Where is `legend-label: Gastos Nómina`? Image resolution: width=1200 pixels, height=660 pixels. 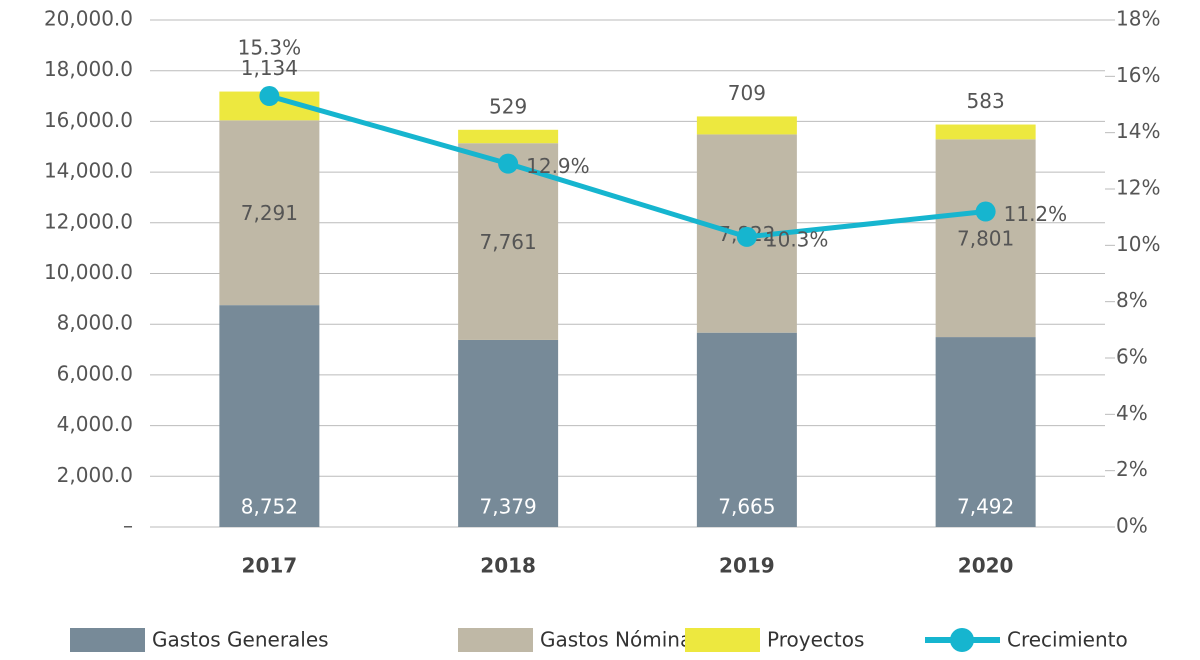
legend-label: Gastos Nómina is located at coordinates (616, 640).